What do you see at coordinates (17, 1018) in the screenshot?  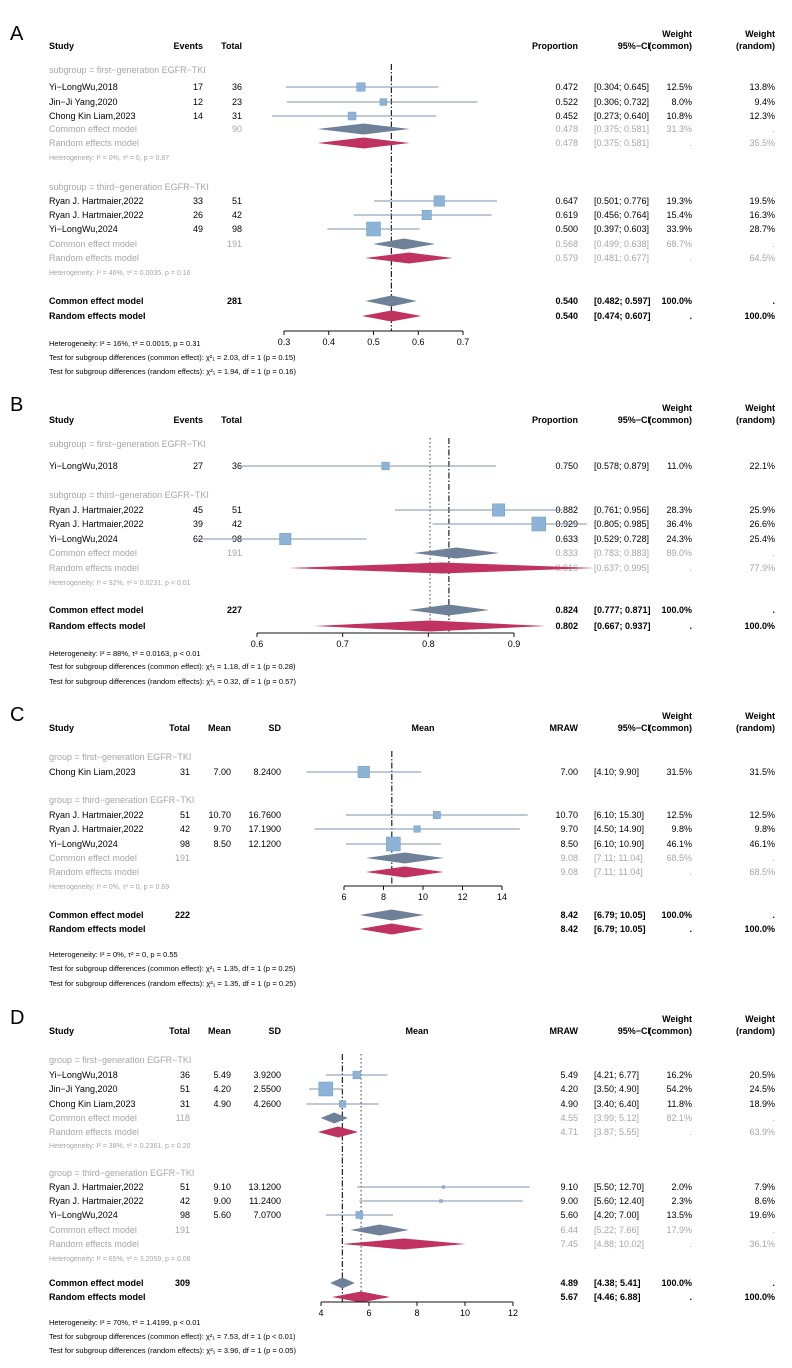 I see `panel-letter: D` at bounding box center [17, 1018].